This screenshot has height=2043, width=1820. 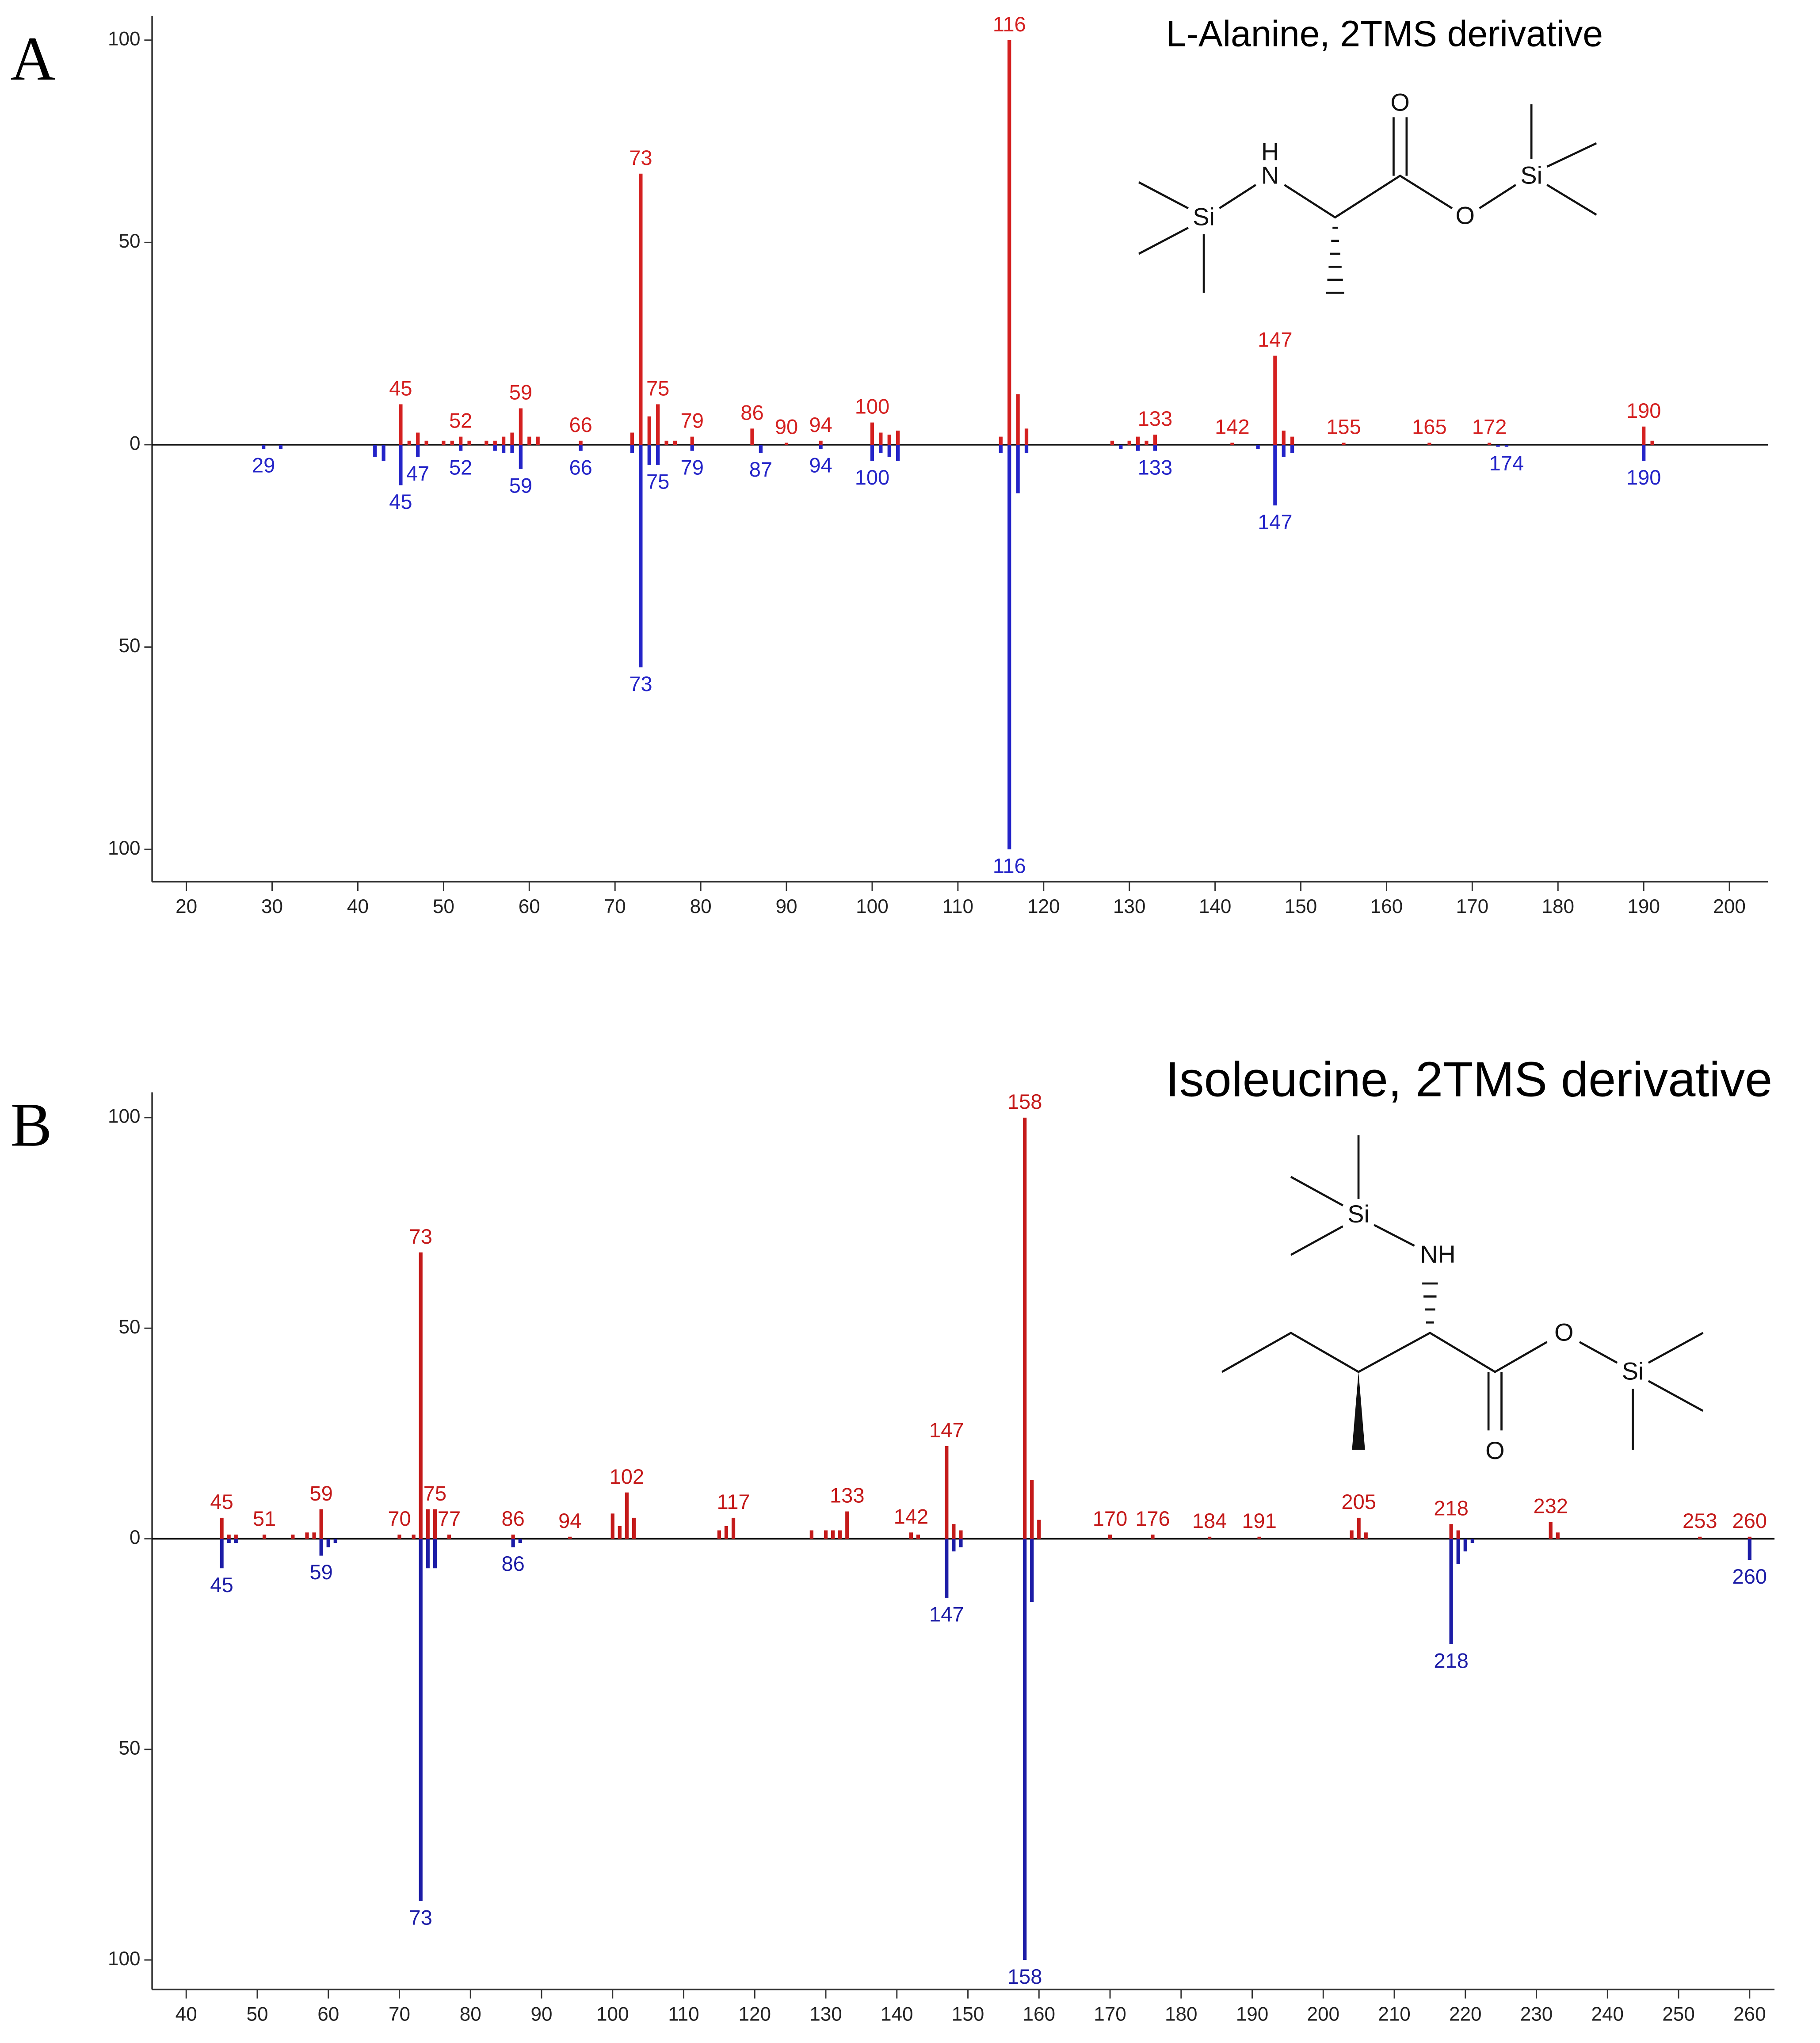 I want to click on y-tick-label: 100, so click(x=124, y=848).